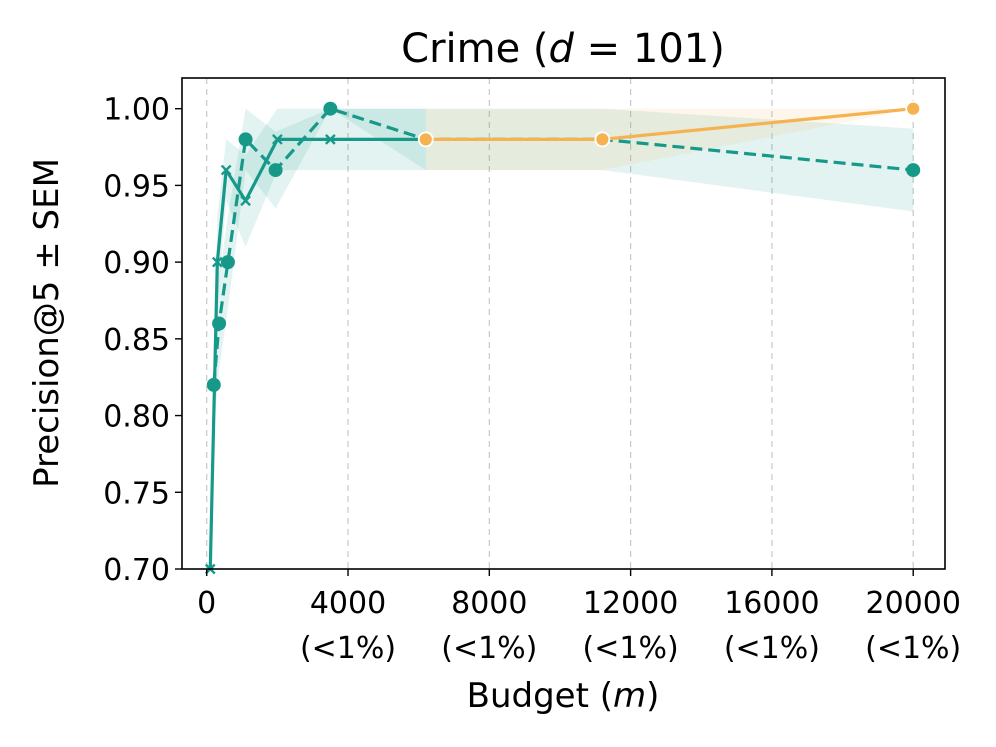  I want to click on y-tick-label: 0.75, so click(136, 493).